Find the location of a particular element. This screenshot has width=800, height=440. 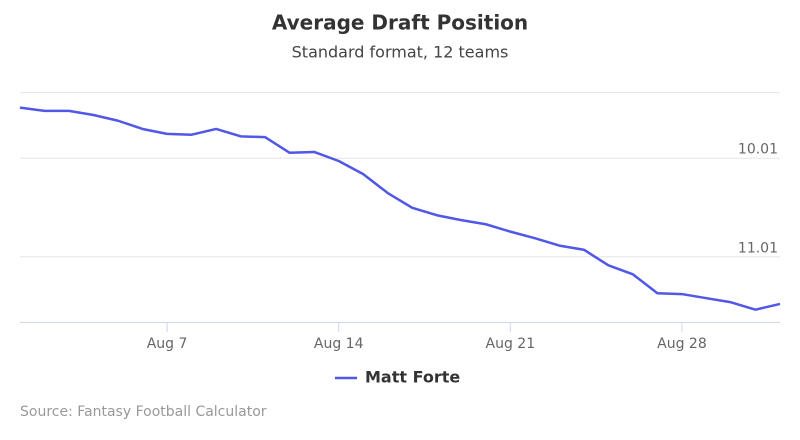

source: Source: Fantasy Football Calculator is located at coordinates (143, 412).